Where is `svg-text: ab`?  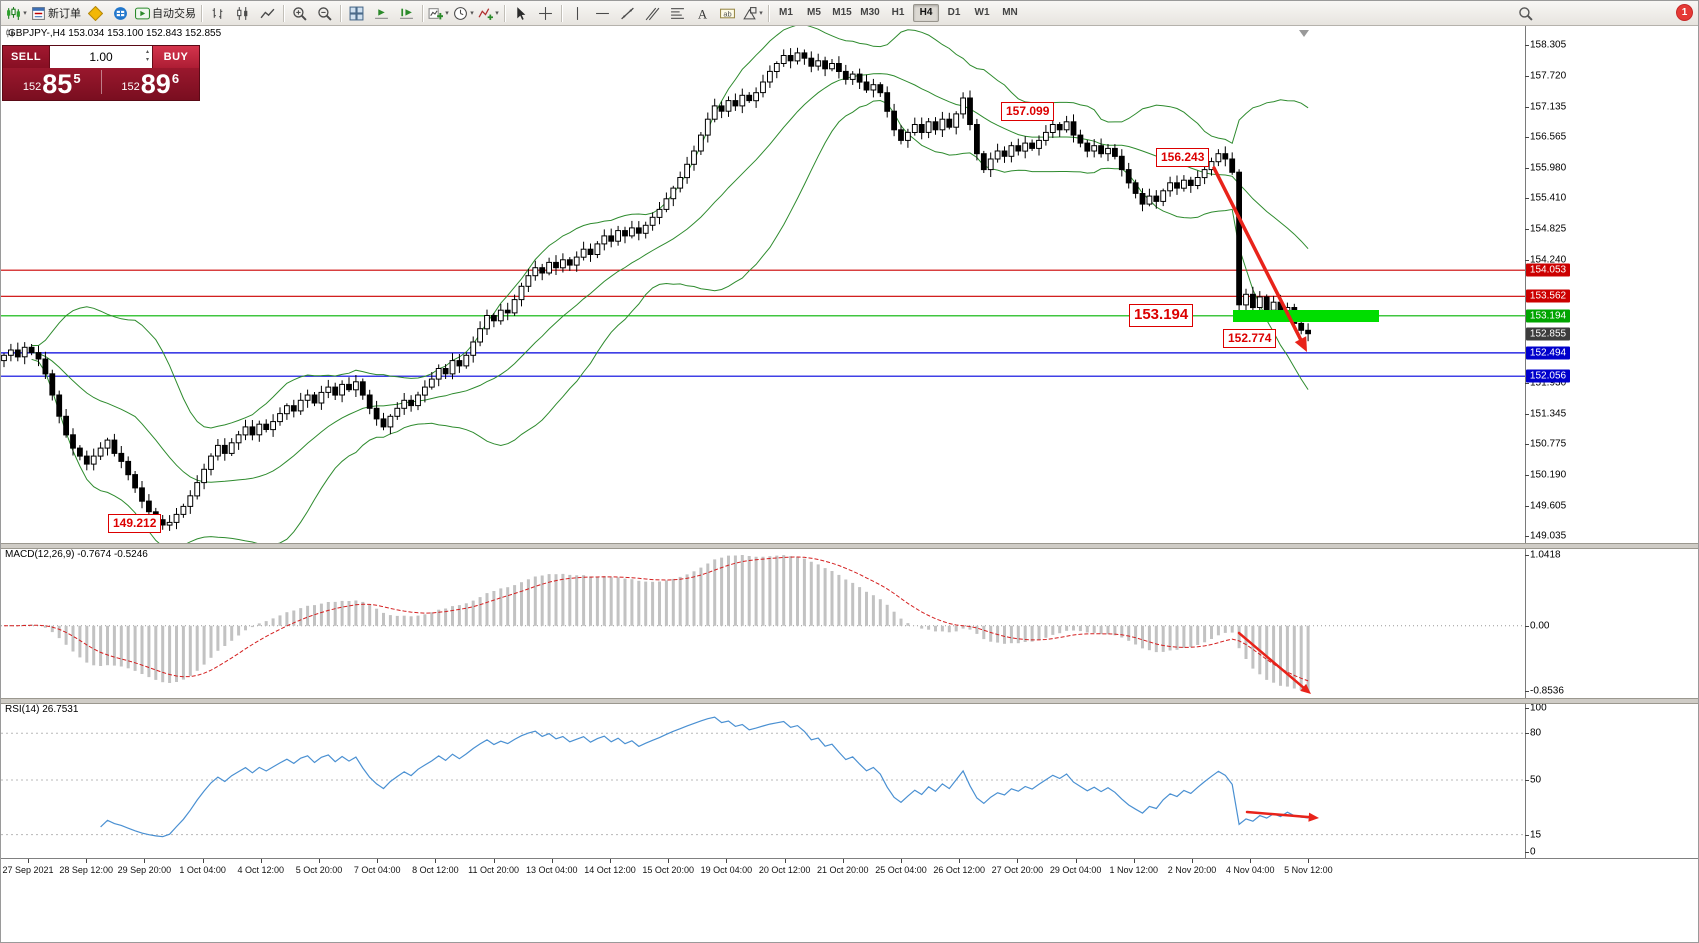 svg-text: ab is located at coordinates (727, 13).